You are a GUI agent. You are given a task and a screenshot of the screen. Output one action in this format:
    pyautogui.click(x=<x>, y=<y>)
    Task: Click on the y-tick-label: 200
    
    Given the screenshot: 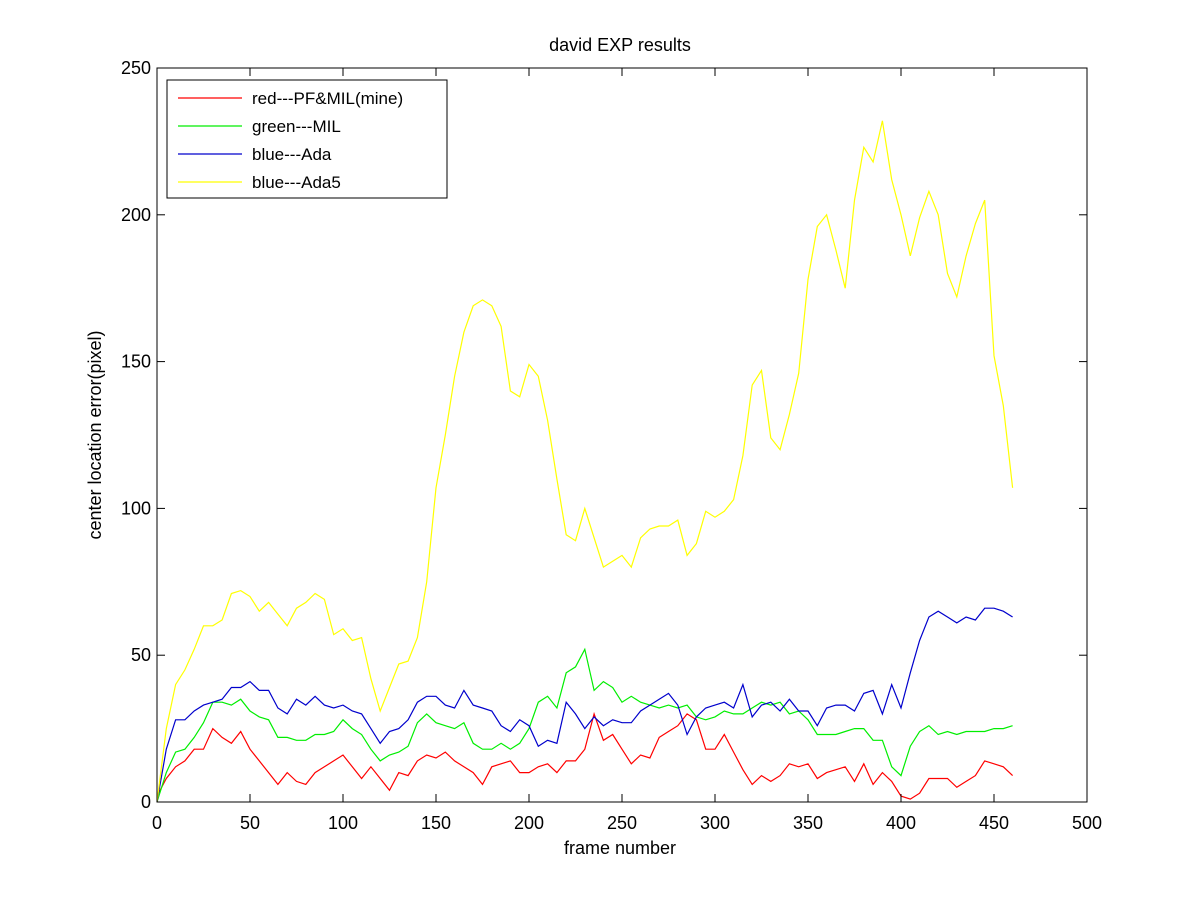 What is the action you would take?
    pyautogui.click(x=136, y=215)
    